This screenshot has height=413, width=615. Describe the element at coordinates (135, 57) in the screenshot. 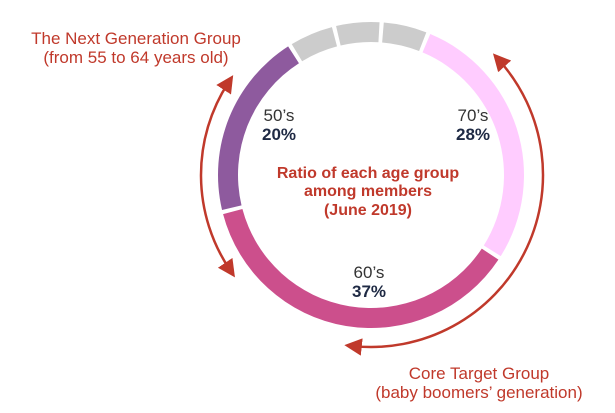

I see `next-generation-sublabel: (from 55 to 64 years old)` at that location.